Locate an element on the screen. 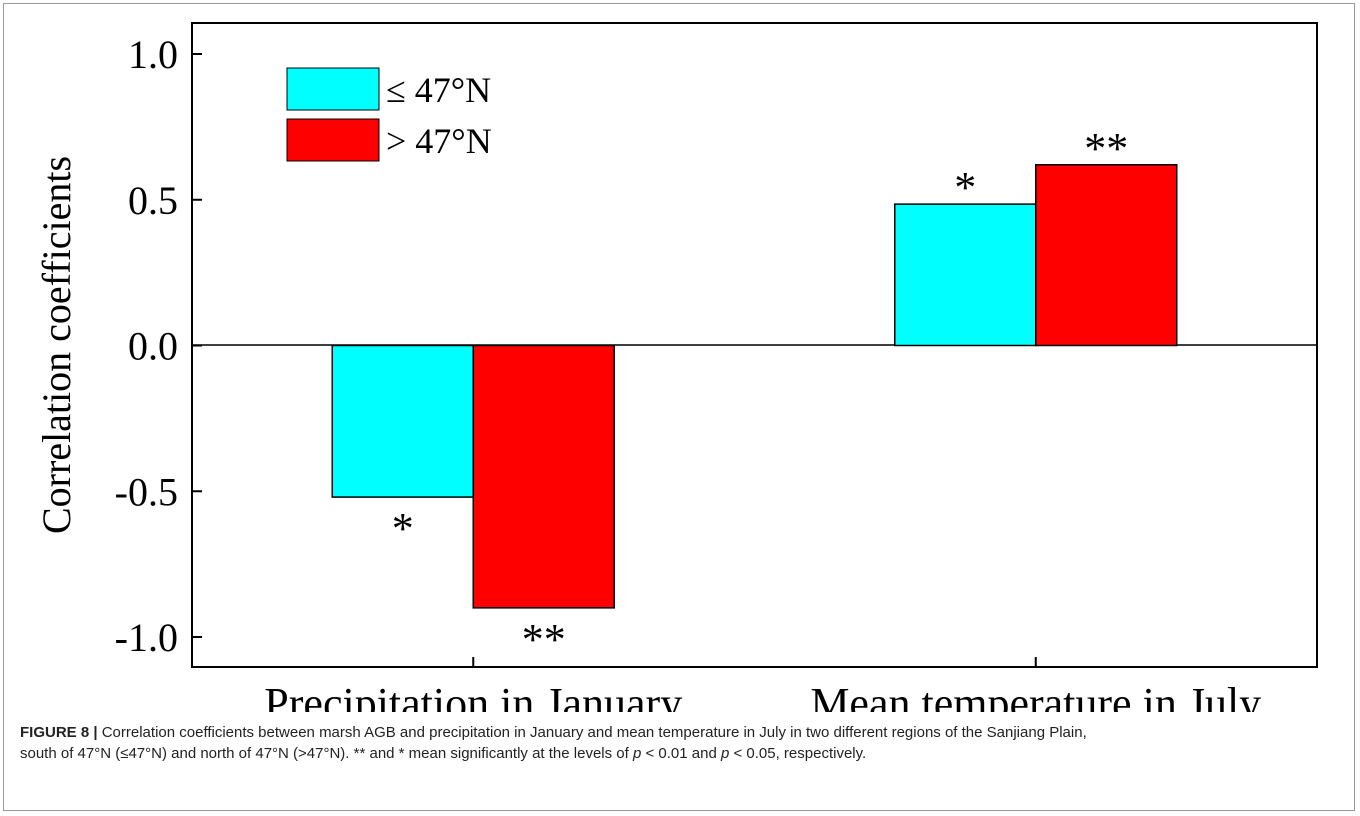 This screenshot has width=1360, height=816. y-tick-label: 0.5 is located at coordinates (153, 200).